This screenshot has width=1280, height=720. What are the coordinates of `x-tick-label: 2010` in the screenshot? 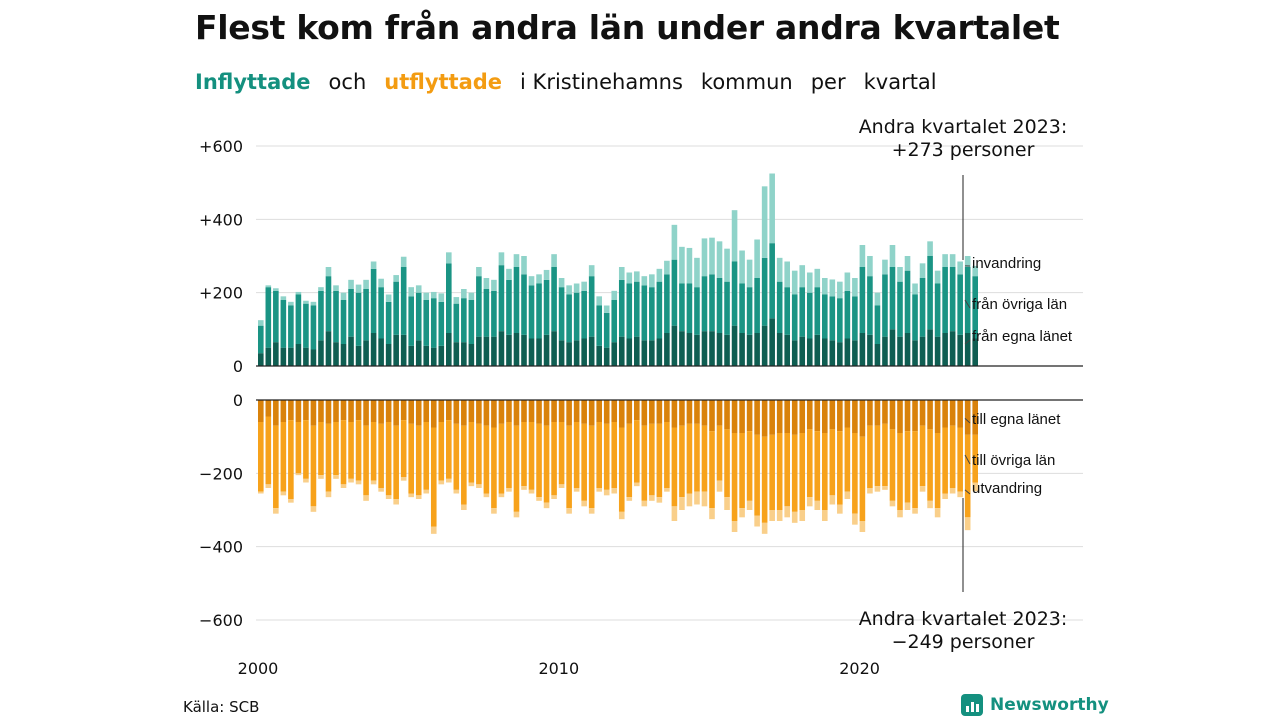 It's located at (558, 668).